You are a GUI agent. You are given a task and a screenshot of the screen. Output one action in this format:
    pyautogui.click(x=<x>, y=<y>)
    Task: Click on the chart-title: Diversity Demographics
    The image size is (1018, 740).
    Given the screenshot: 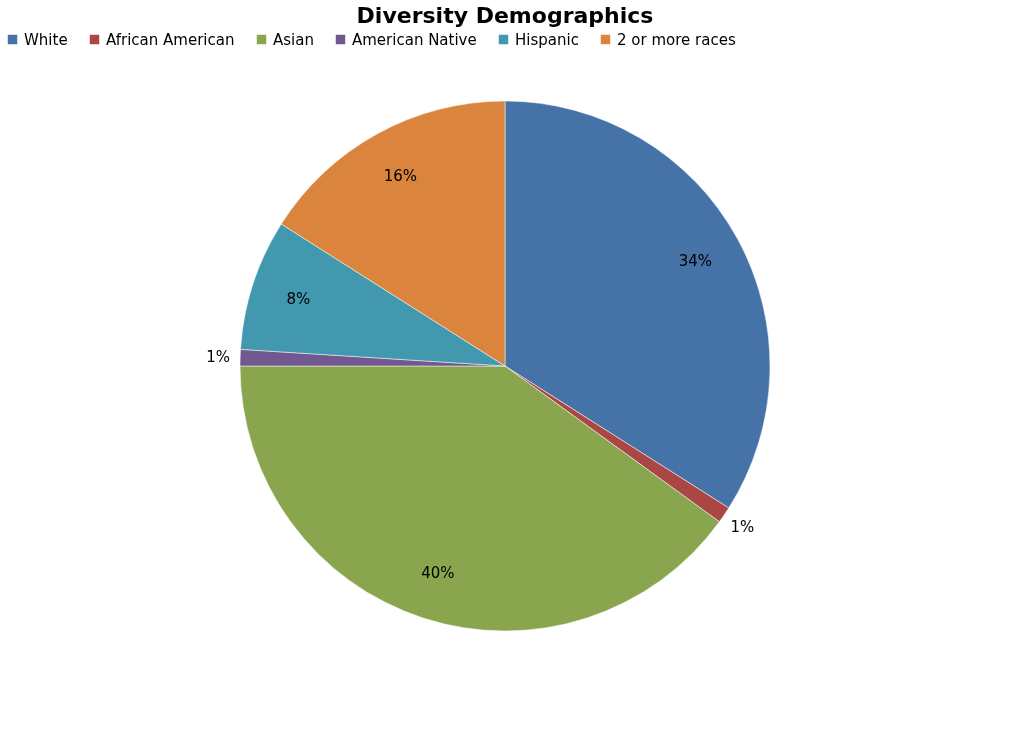 What is the action you would take?
    pyautogui.click(x=505, y=15)
    